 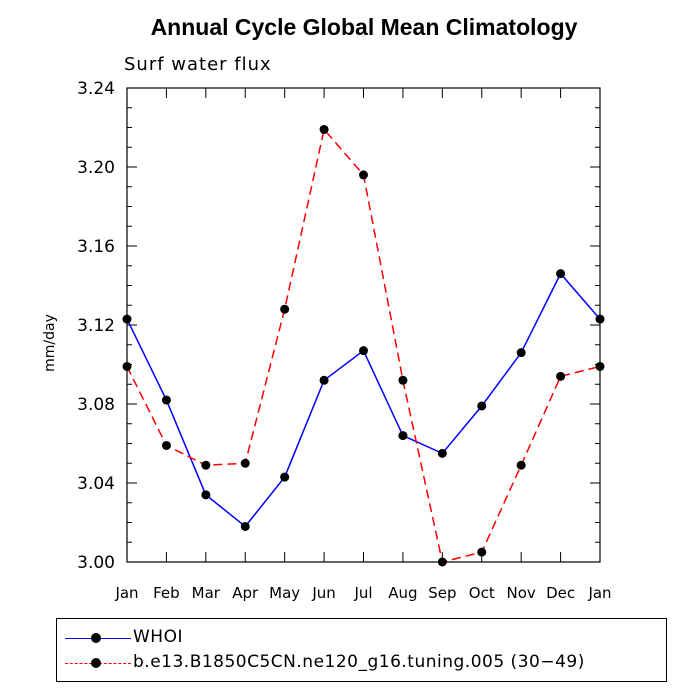 What do you see at coordinates (166, 593) in the screenshot?
I see `x-tick-label: Feb` at bounding box center [166, 593].